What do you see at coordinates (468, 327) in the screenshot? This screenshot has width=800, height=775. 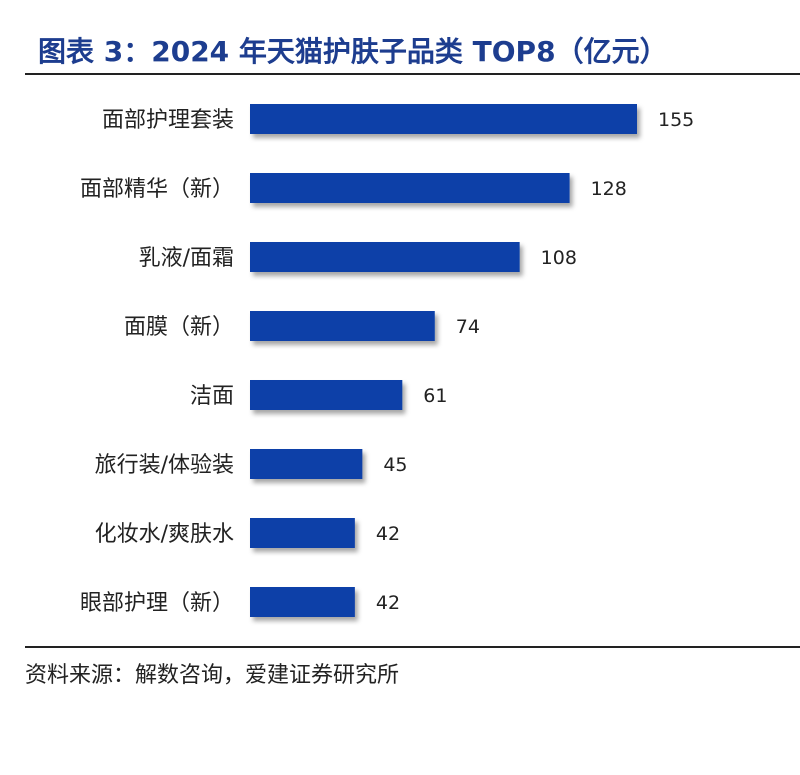 I see `value-label: 74` at bounding box center [468, 327].